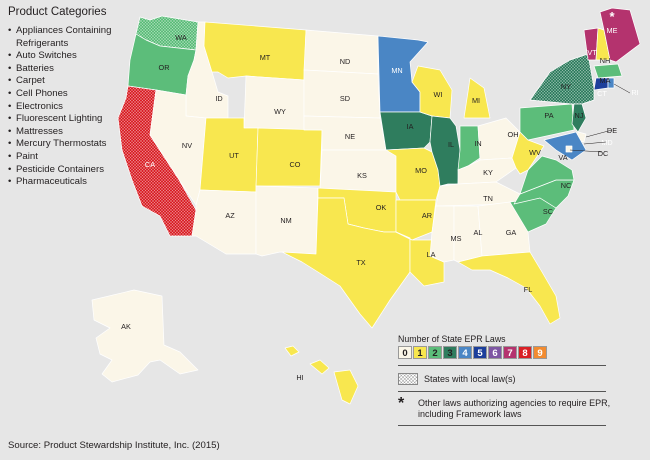  Describe the element at coordinates (350, 136) in the screenshot. I see `state-label-ne: NE` at that location.